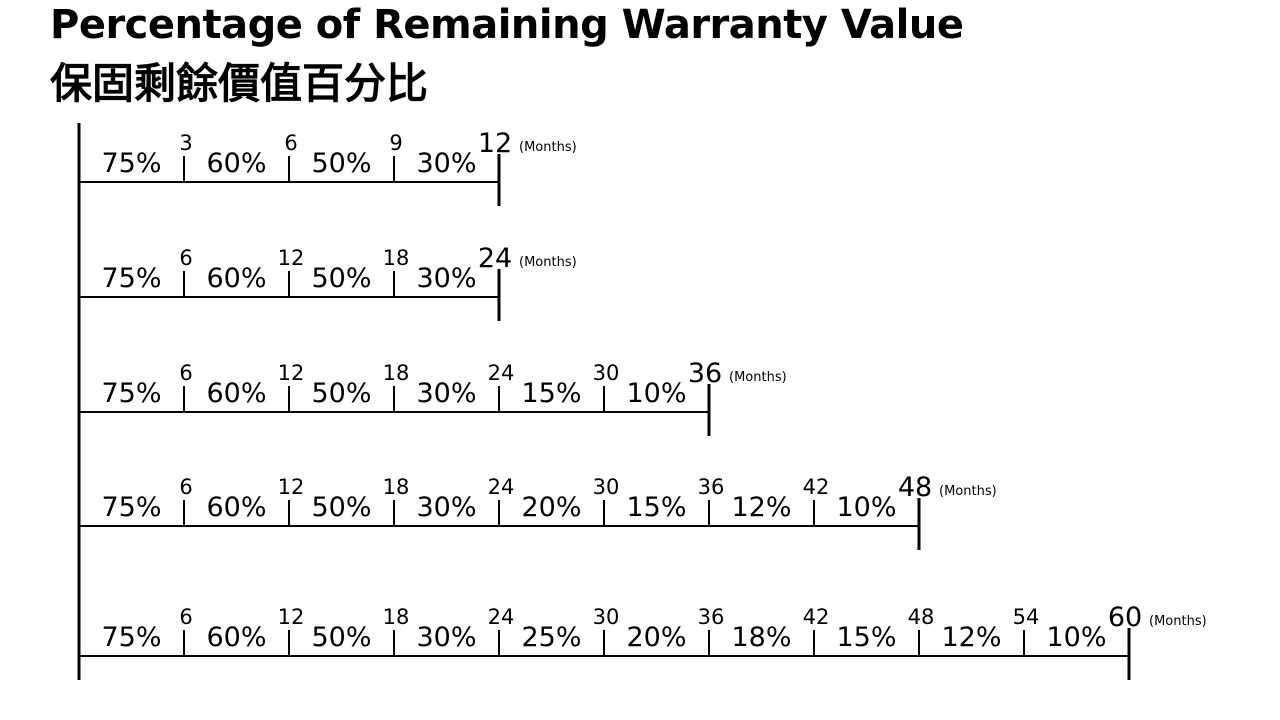 This screenshot has width=1280, height=720. Describe the element at coordinates (915, 487) in the screenshot. I see `end-month-label: 48` at that location.